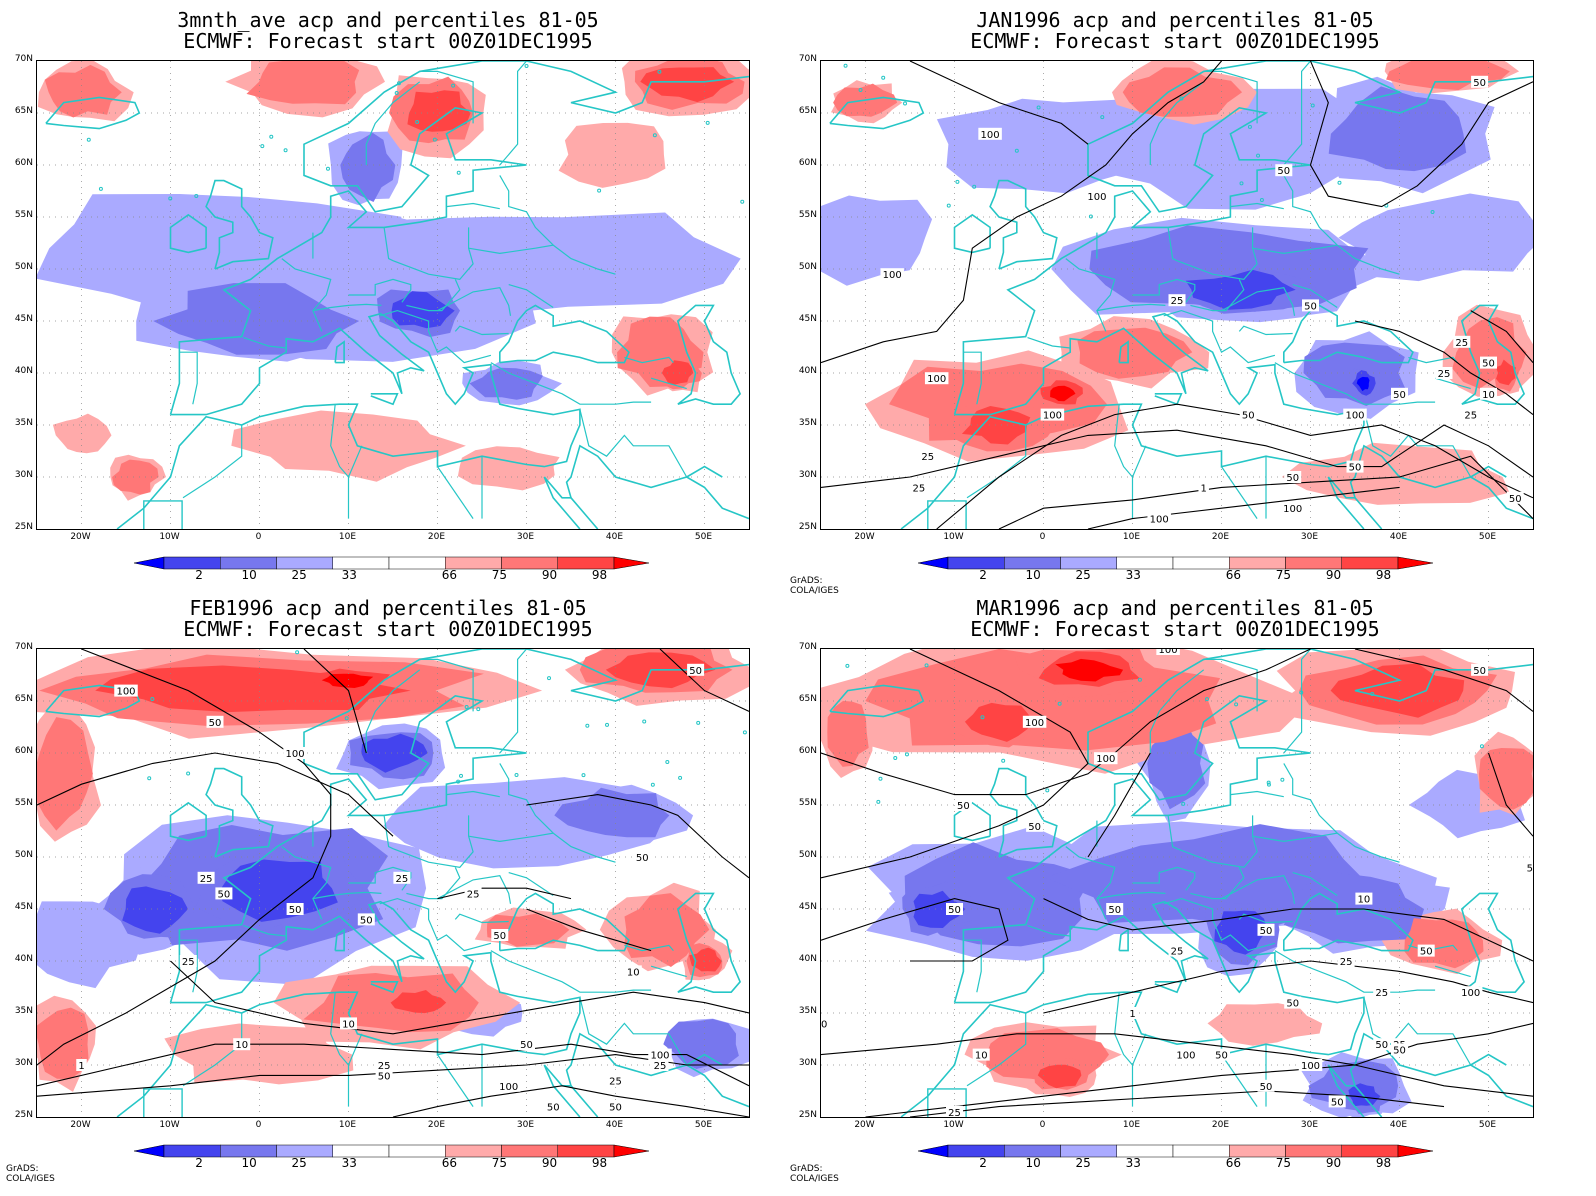  I want to click on panel-title: 3mnth_ave acp and percentiles 81-05, so click(388, 20).